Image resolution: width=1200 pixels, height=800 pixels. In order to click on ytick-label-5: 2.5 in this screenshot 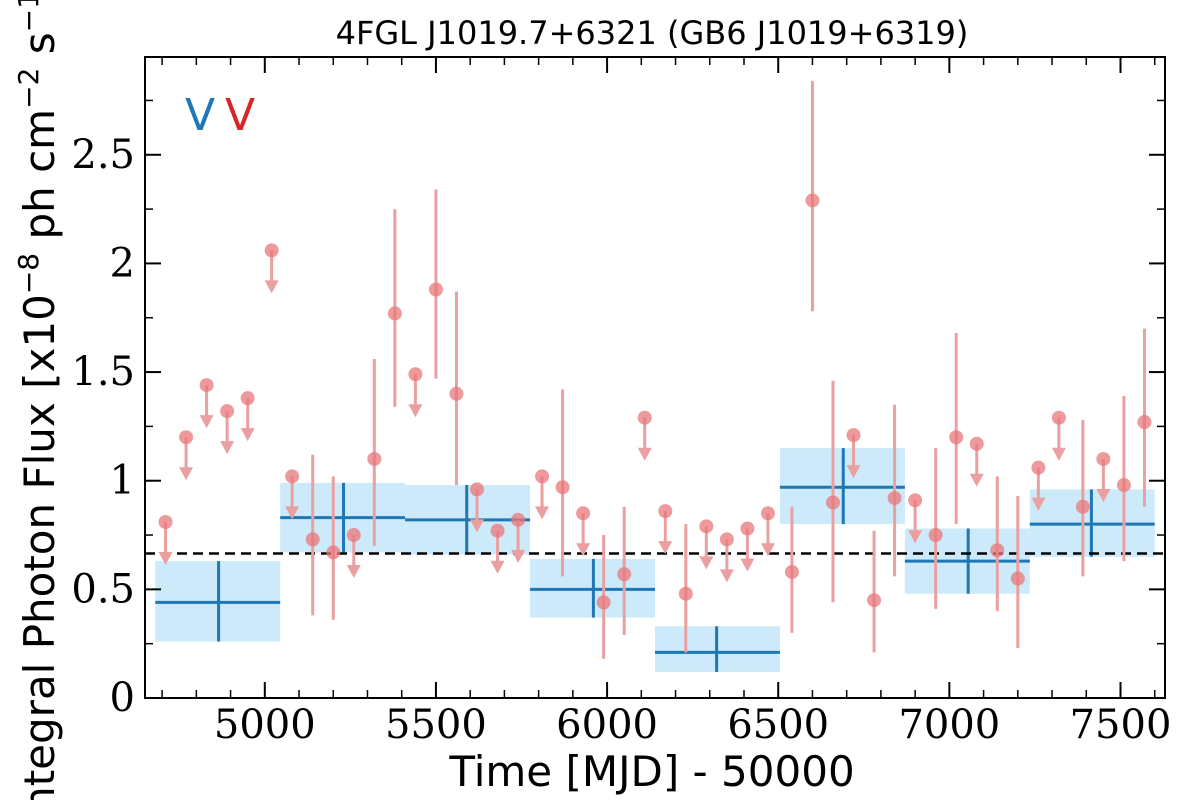, I will do `click(103, 155)`.